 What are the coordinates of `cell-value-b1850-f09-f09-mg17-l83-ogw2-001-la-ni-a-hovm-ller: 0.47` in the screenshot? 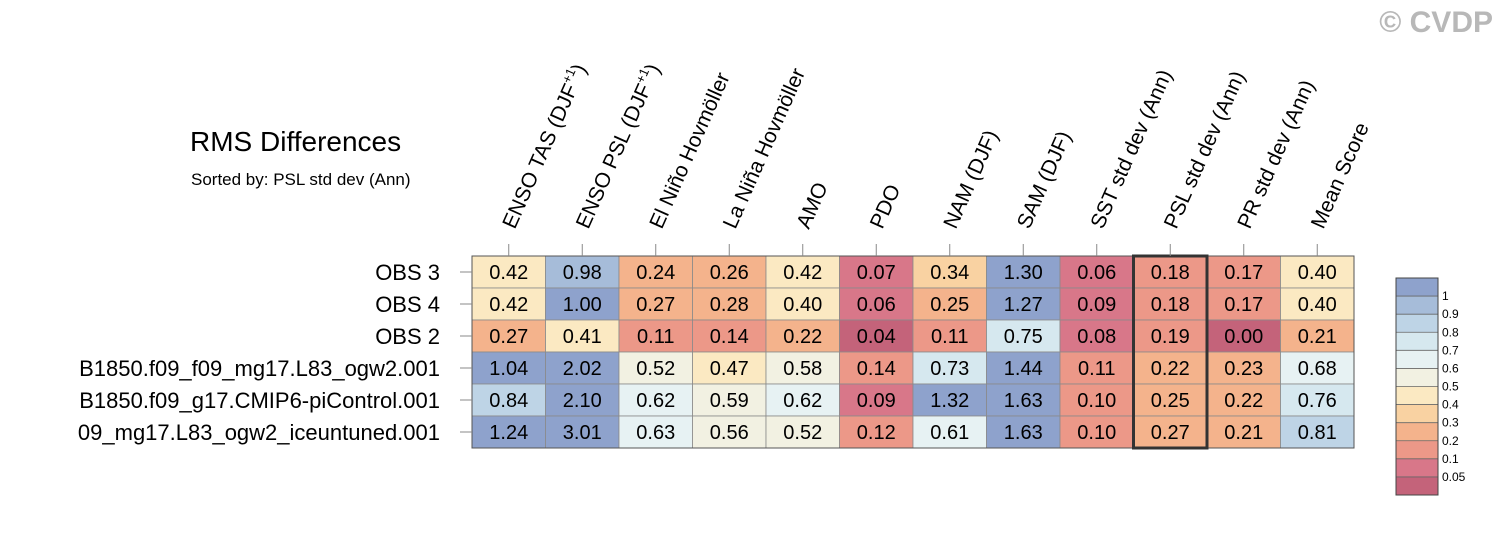 It's located at (729, 369).